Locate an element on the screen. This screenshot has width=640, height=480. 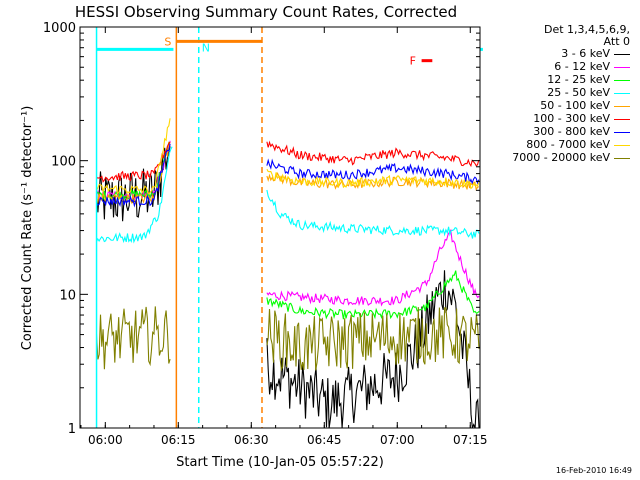
legend-label-0: 3 - 6 keV is located at coordinates (585, 53).